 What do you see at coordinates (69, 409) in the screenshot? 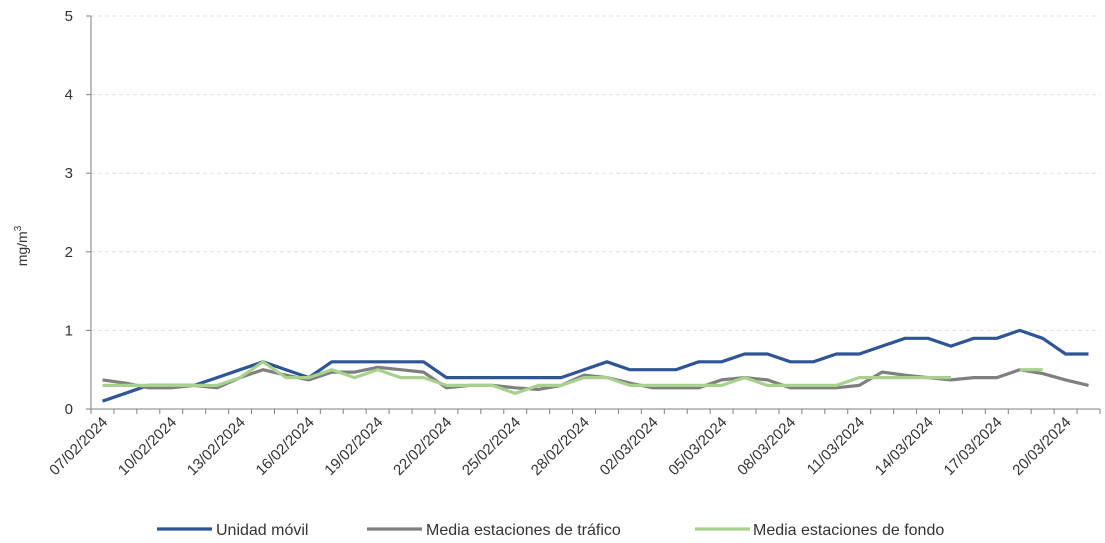
I see `y-tick-label: 0` at bounding box center [69, 409].